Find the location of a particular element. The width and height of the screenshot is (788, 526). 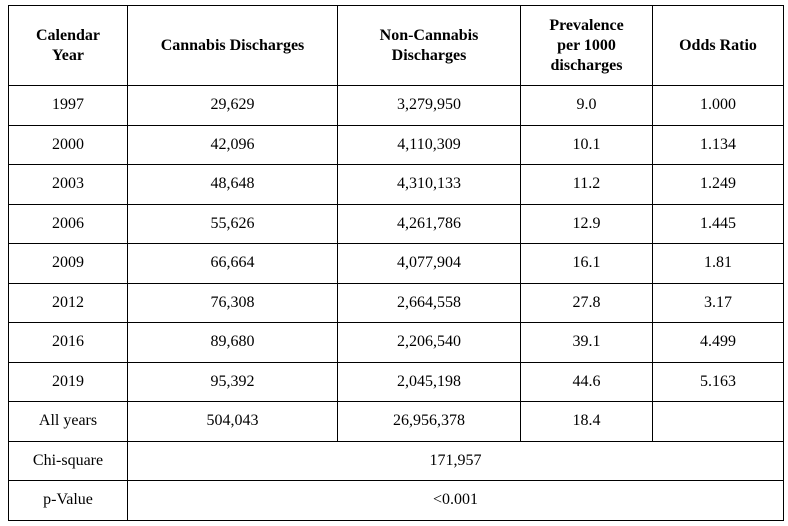

cell-year: 2012 is located at coordinates (68, 302).